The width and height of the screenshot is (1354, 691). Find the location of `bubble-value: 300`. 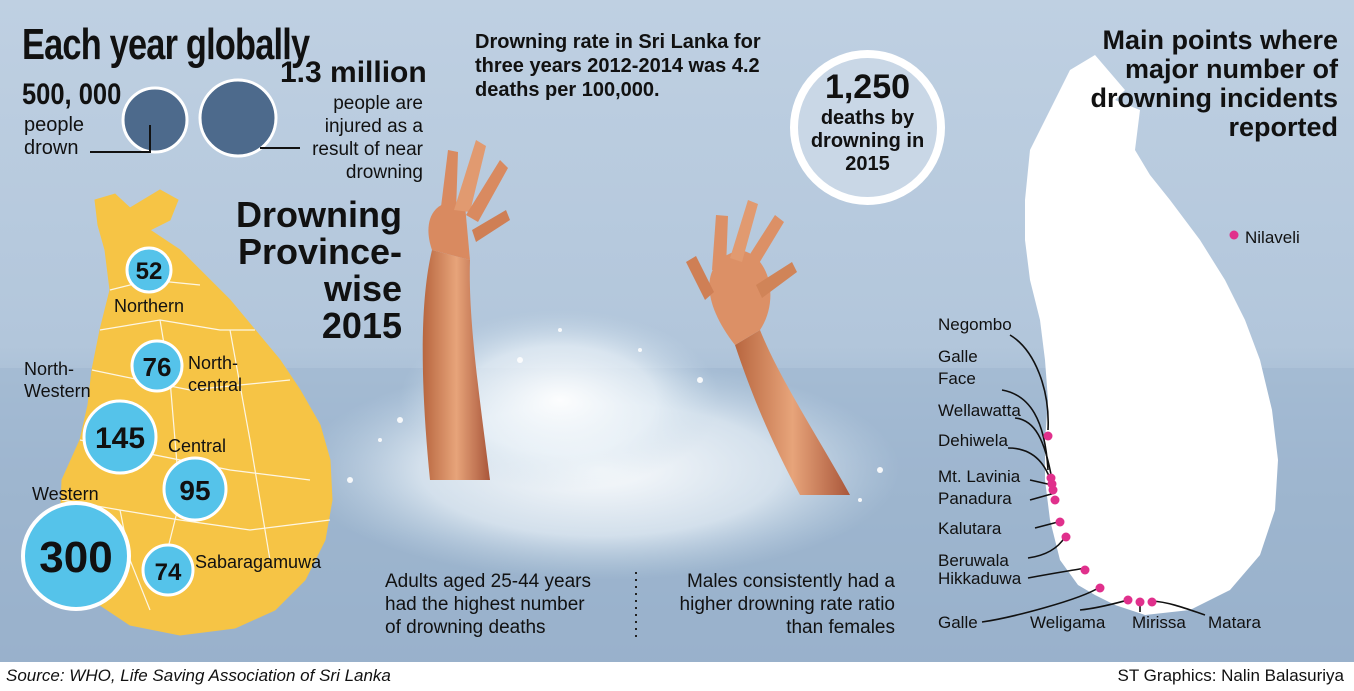

bubble-value: 300 is located at coordinates (75, 557).